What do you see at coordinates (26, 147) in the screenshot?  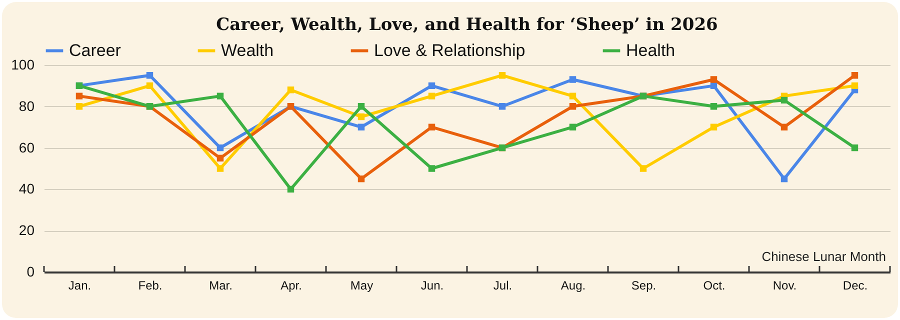 I see `y-tick-label: 60` at bounding box center [26, 147].